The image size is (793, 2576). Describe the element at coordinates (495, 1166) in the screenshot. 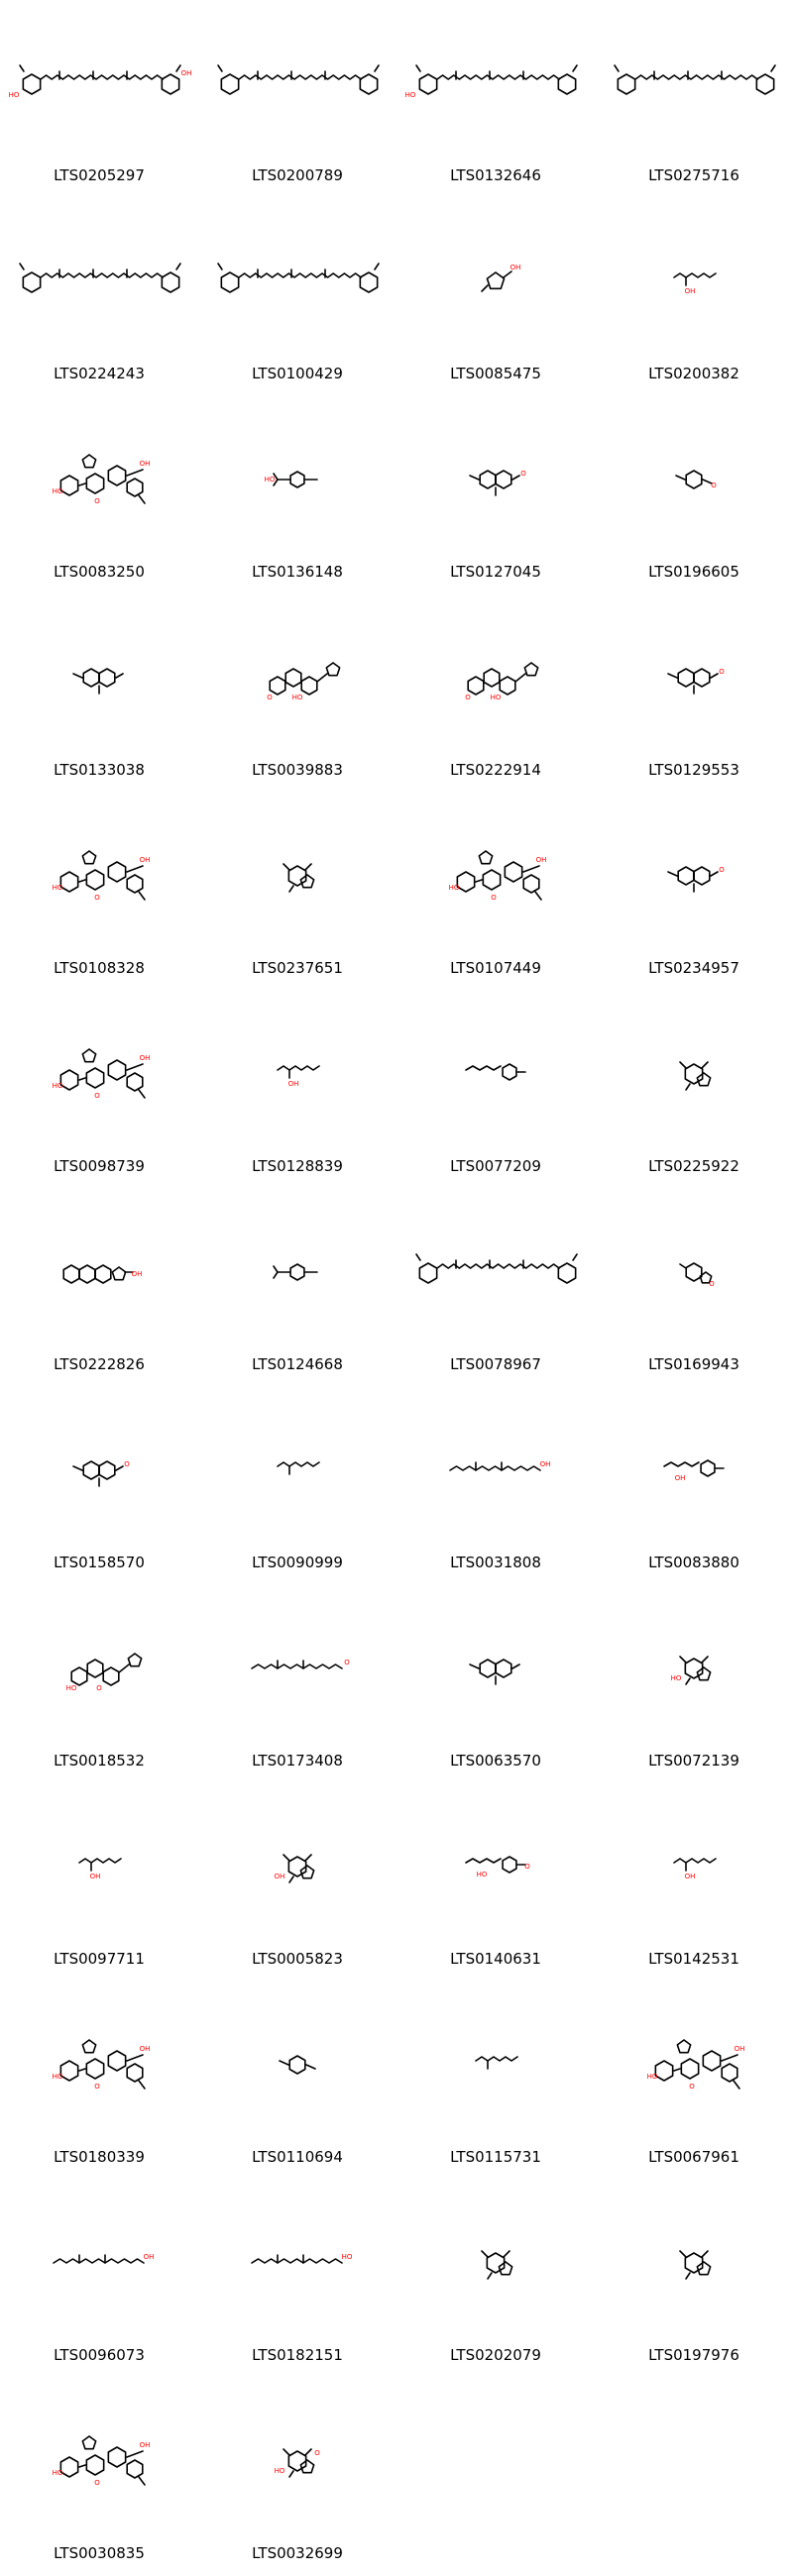

I see `molecule-id-label: LTS0077209` at that location.